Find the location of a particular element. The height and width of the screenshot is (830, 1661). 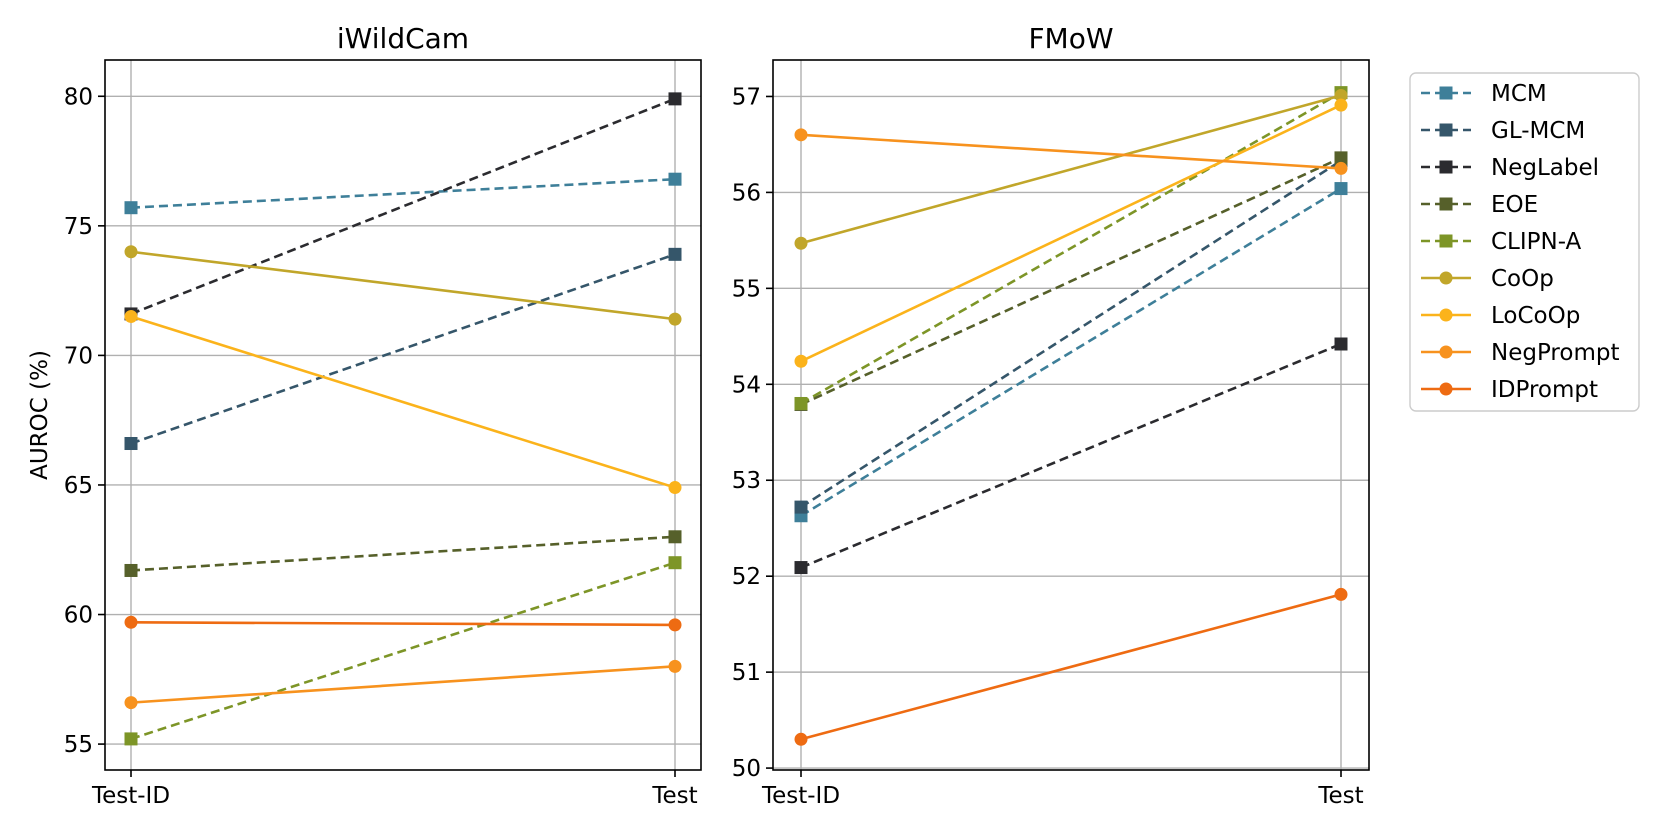

y-tick-label: 57 is located at coordinates (746, 97).